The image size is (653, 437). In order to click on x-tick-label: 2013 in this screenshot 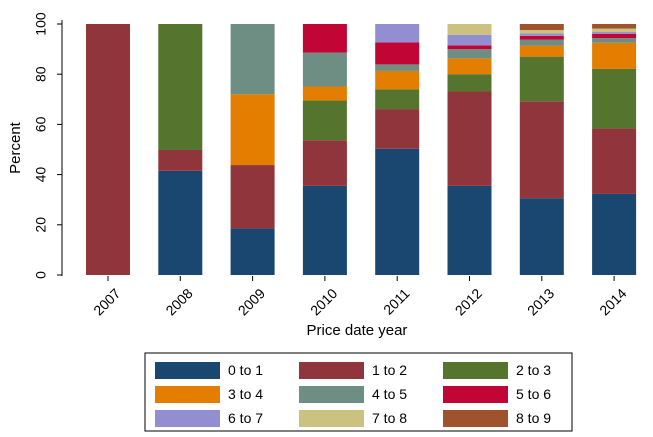, I will do `click(540, 301)`.